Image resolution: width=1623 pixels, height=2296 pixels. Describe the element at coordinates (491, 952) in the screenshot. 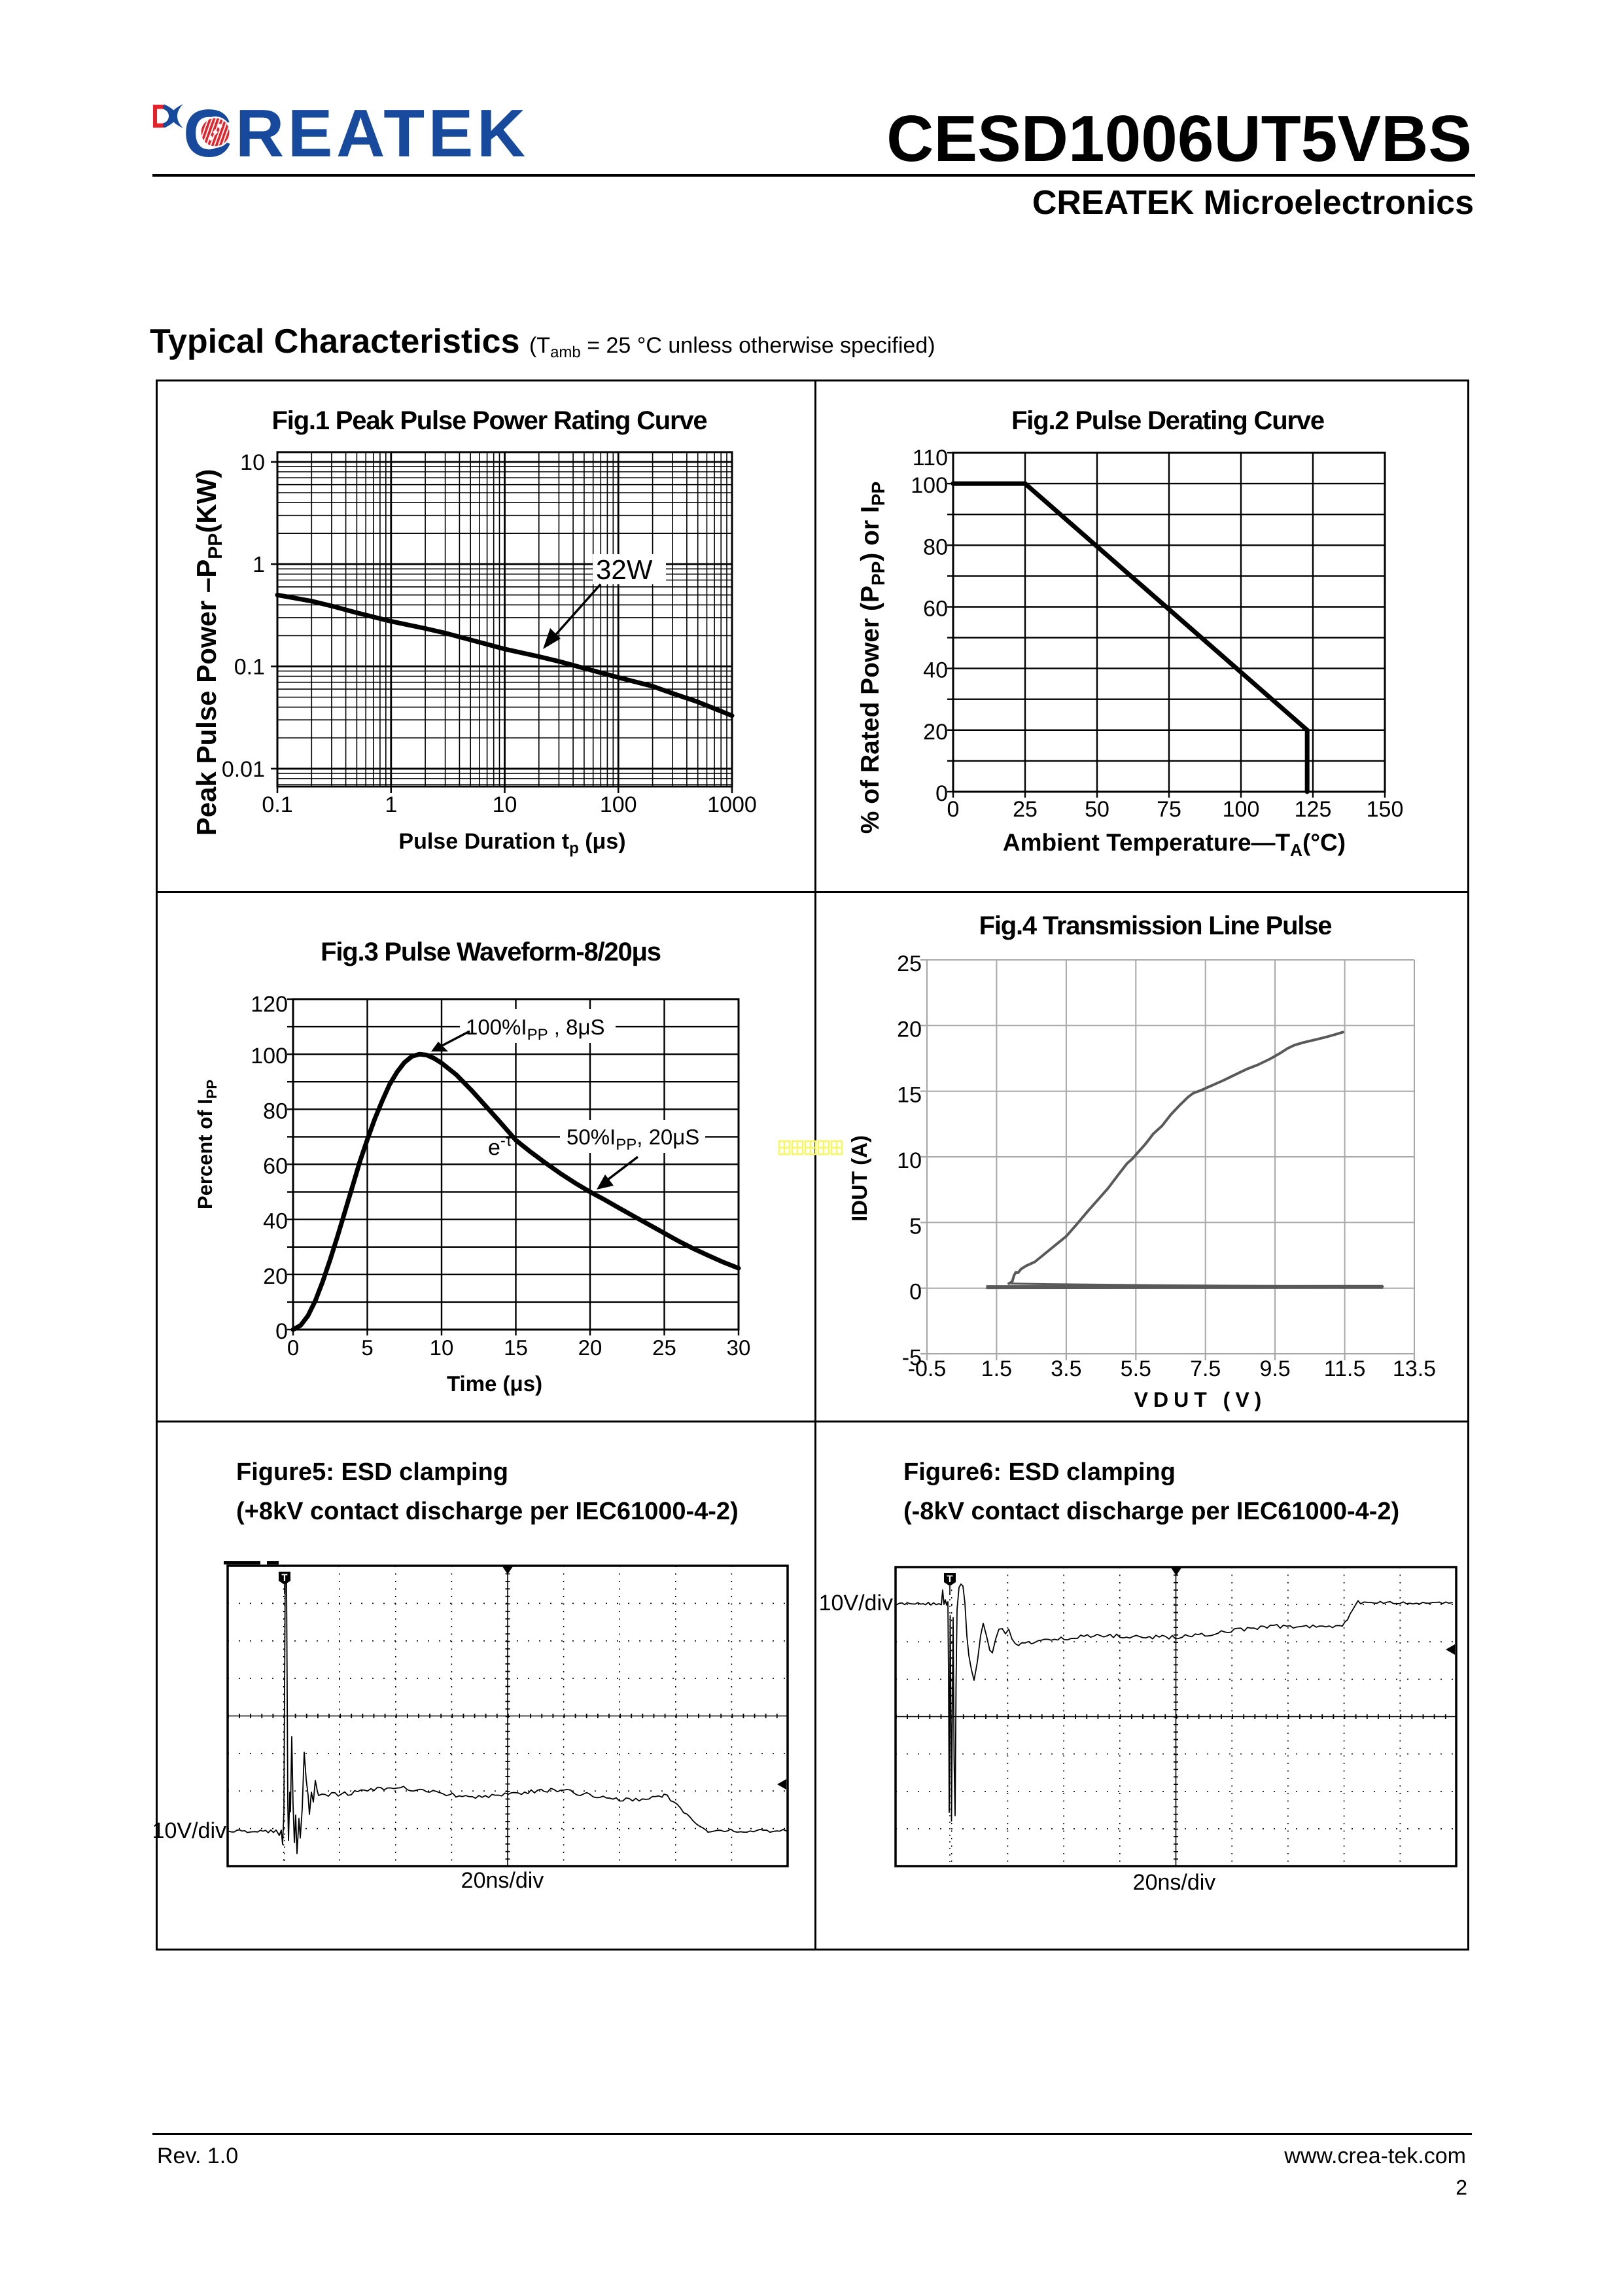

I see `svg-text: Fig.3 Pulse Waveform-8/20μs` at that location.